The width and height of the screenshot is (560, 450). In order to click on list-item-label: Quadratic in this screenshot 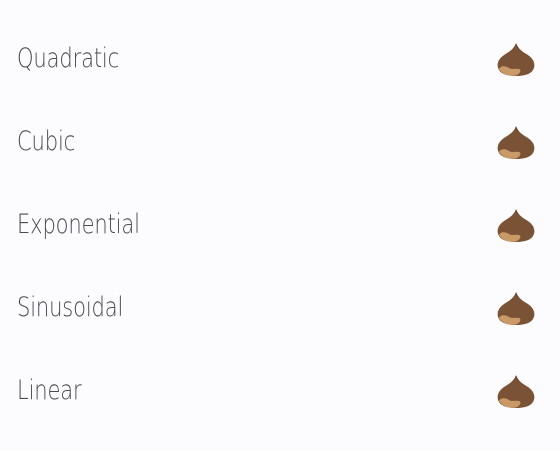, I will do `click(68, 58)`.